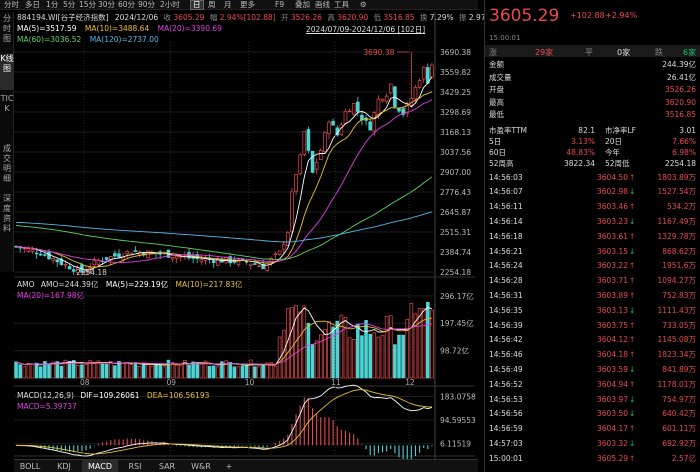  Describe the element at coordinates (63, 17) in the screenshot. I see `index-code: 884194.WI[谷子经济指数]` at that location.